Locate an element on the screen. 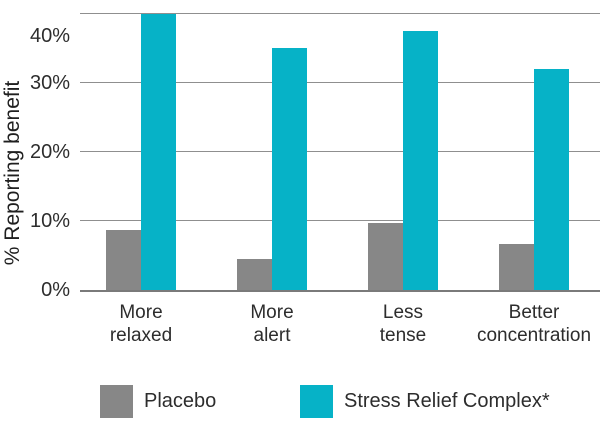 This screenshot has height=430, width=600. legend-item-placebo: Placebo is located at coordinates (158, 401).